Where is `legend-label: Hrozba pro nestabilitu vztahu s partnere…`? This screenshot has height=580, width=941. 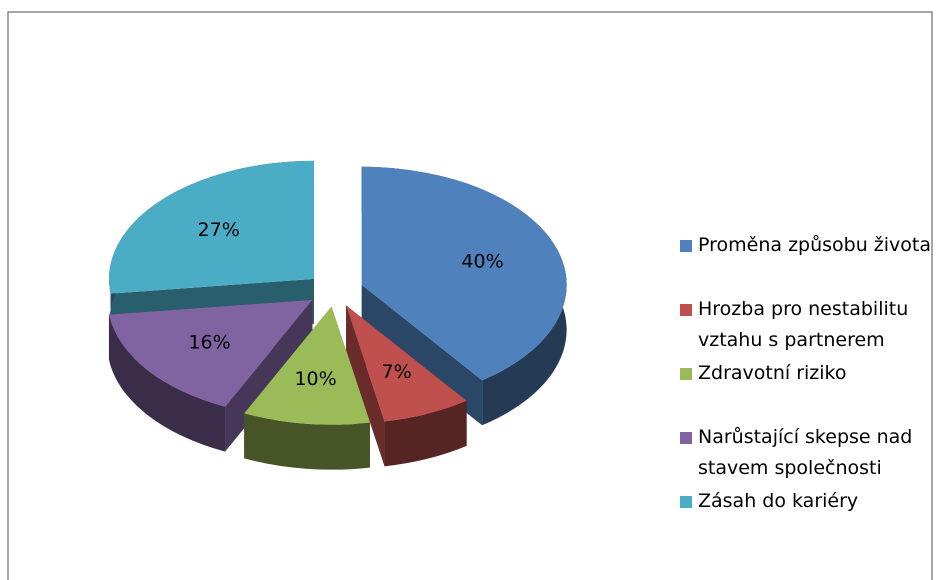 legend-label: Hrozba pro nestabilitu vztahu s partnere… is located at coordinates (803, 324).